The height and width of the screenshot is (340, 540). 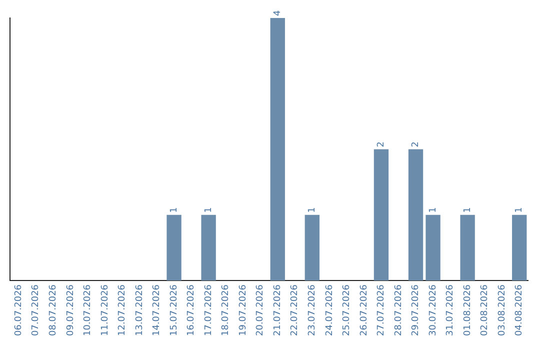 I want to click on x-tick-label: 25.07.2026, so click(x=347, y=310).